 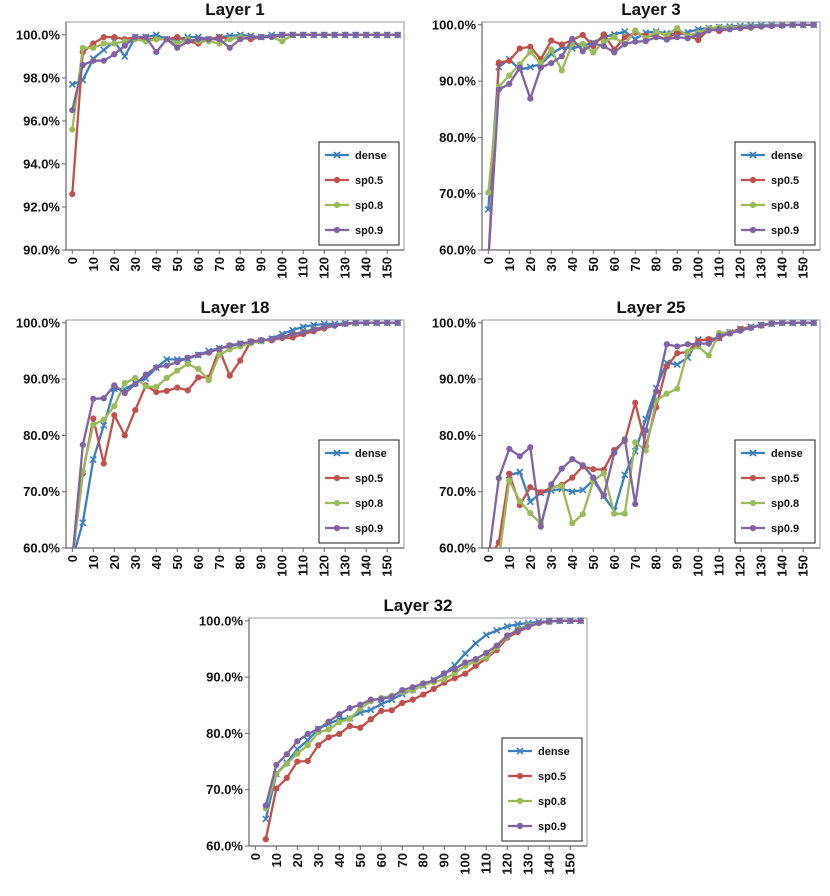 What do you see at coordinates (552, 827) in the screenshot?
I see `legend-label: sp0.9` at bounding box center [552, 827].